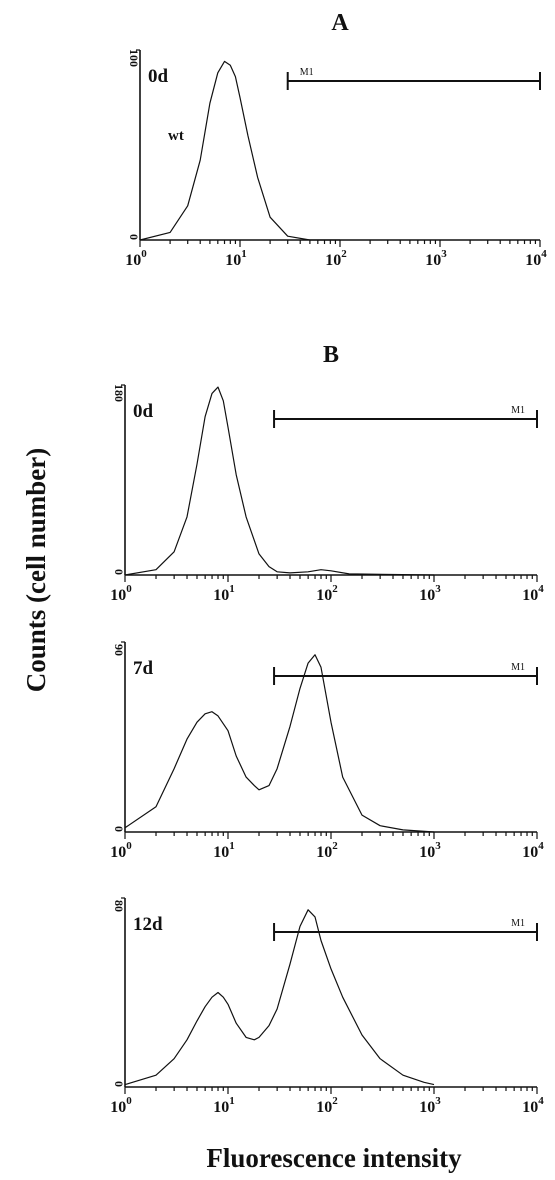 This screenshot has width=555, height=1180. Describe the element at coordinates (176, 136) in the screenshot. I see `series-label: wt` at that location.